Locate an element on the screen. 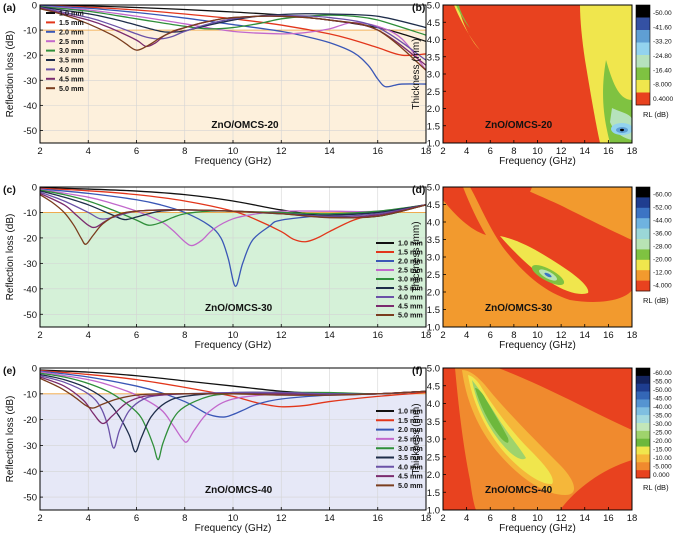 The image size is (677, 536). colorbar-tick-label: -5.000 is located at coordinates (662, 466).